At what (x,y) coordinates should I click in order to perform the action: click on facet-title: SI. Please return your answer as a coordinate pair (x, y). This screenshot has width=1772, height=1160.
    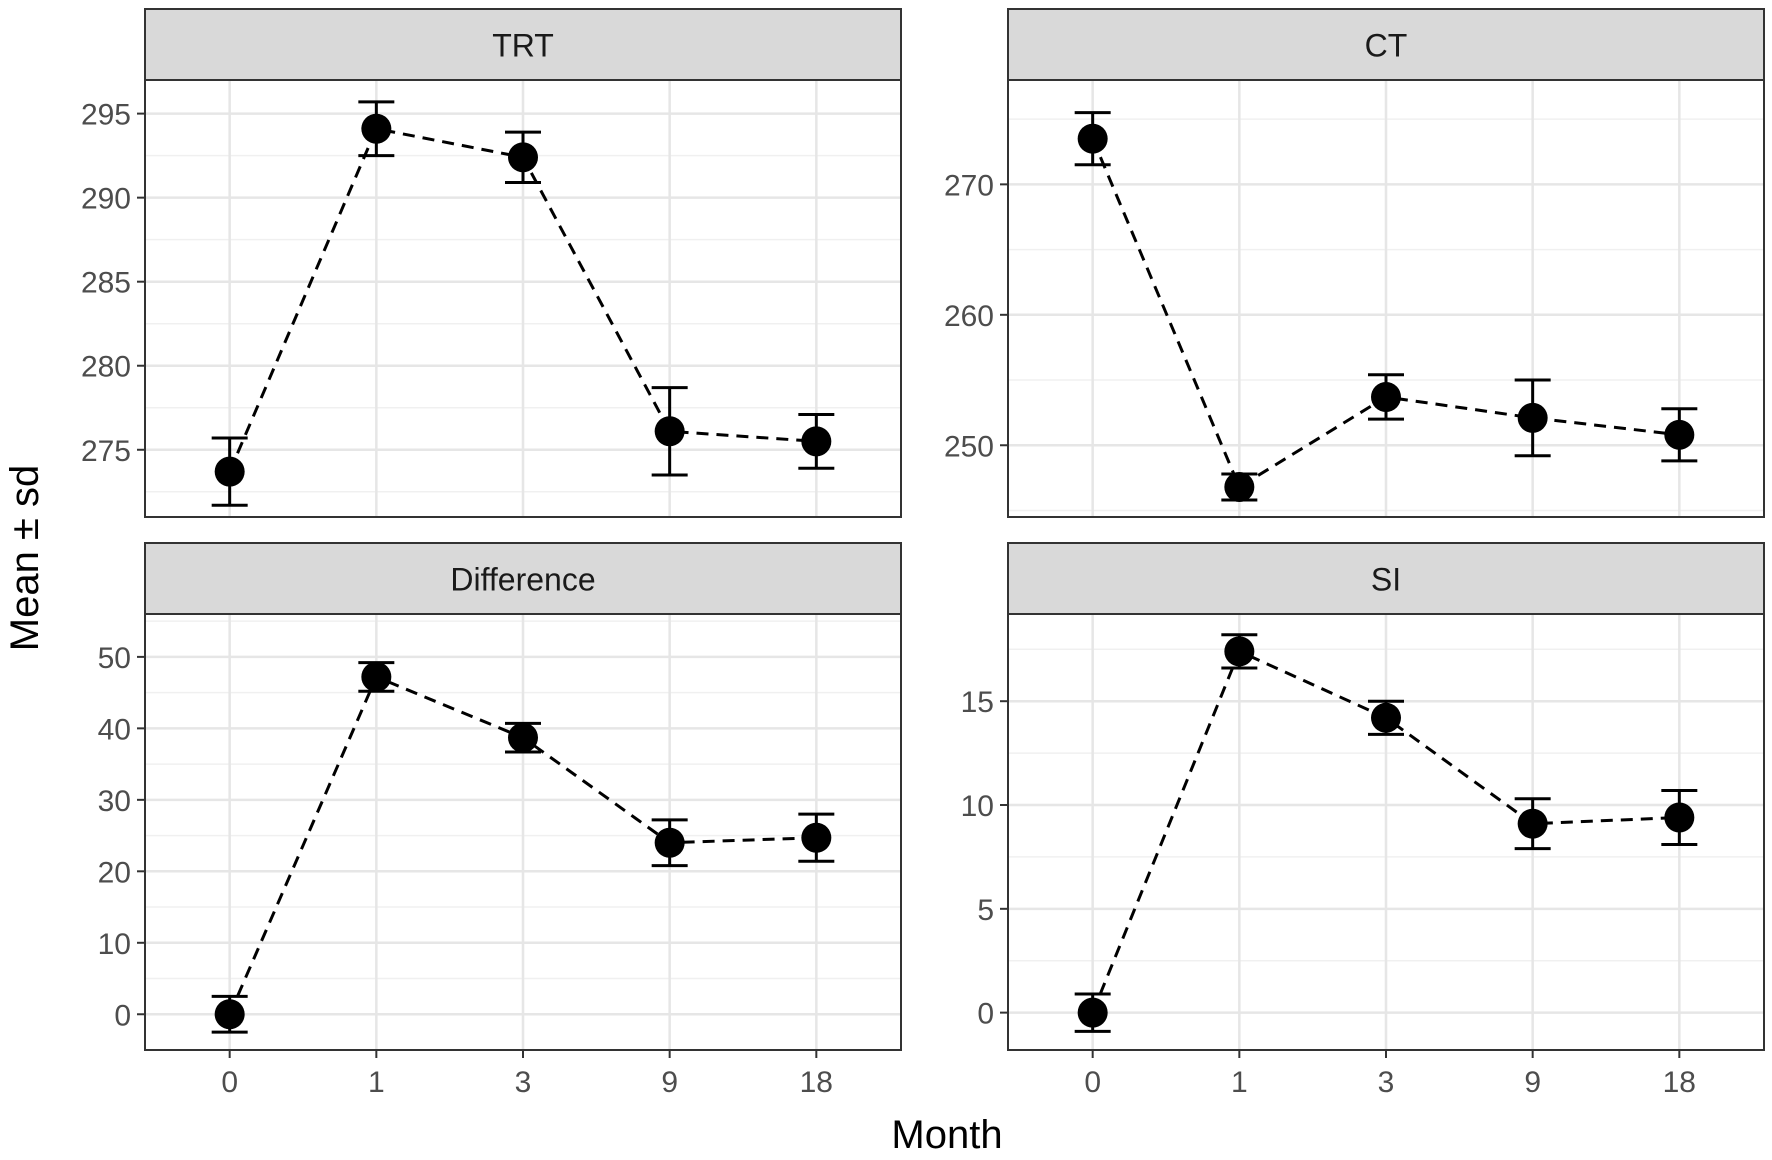
    Looking at the image, I should click on (1386, 580).